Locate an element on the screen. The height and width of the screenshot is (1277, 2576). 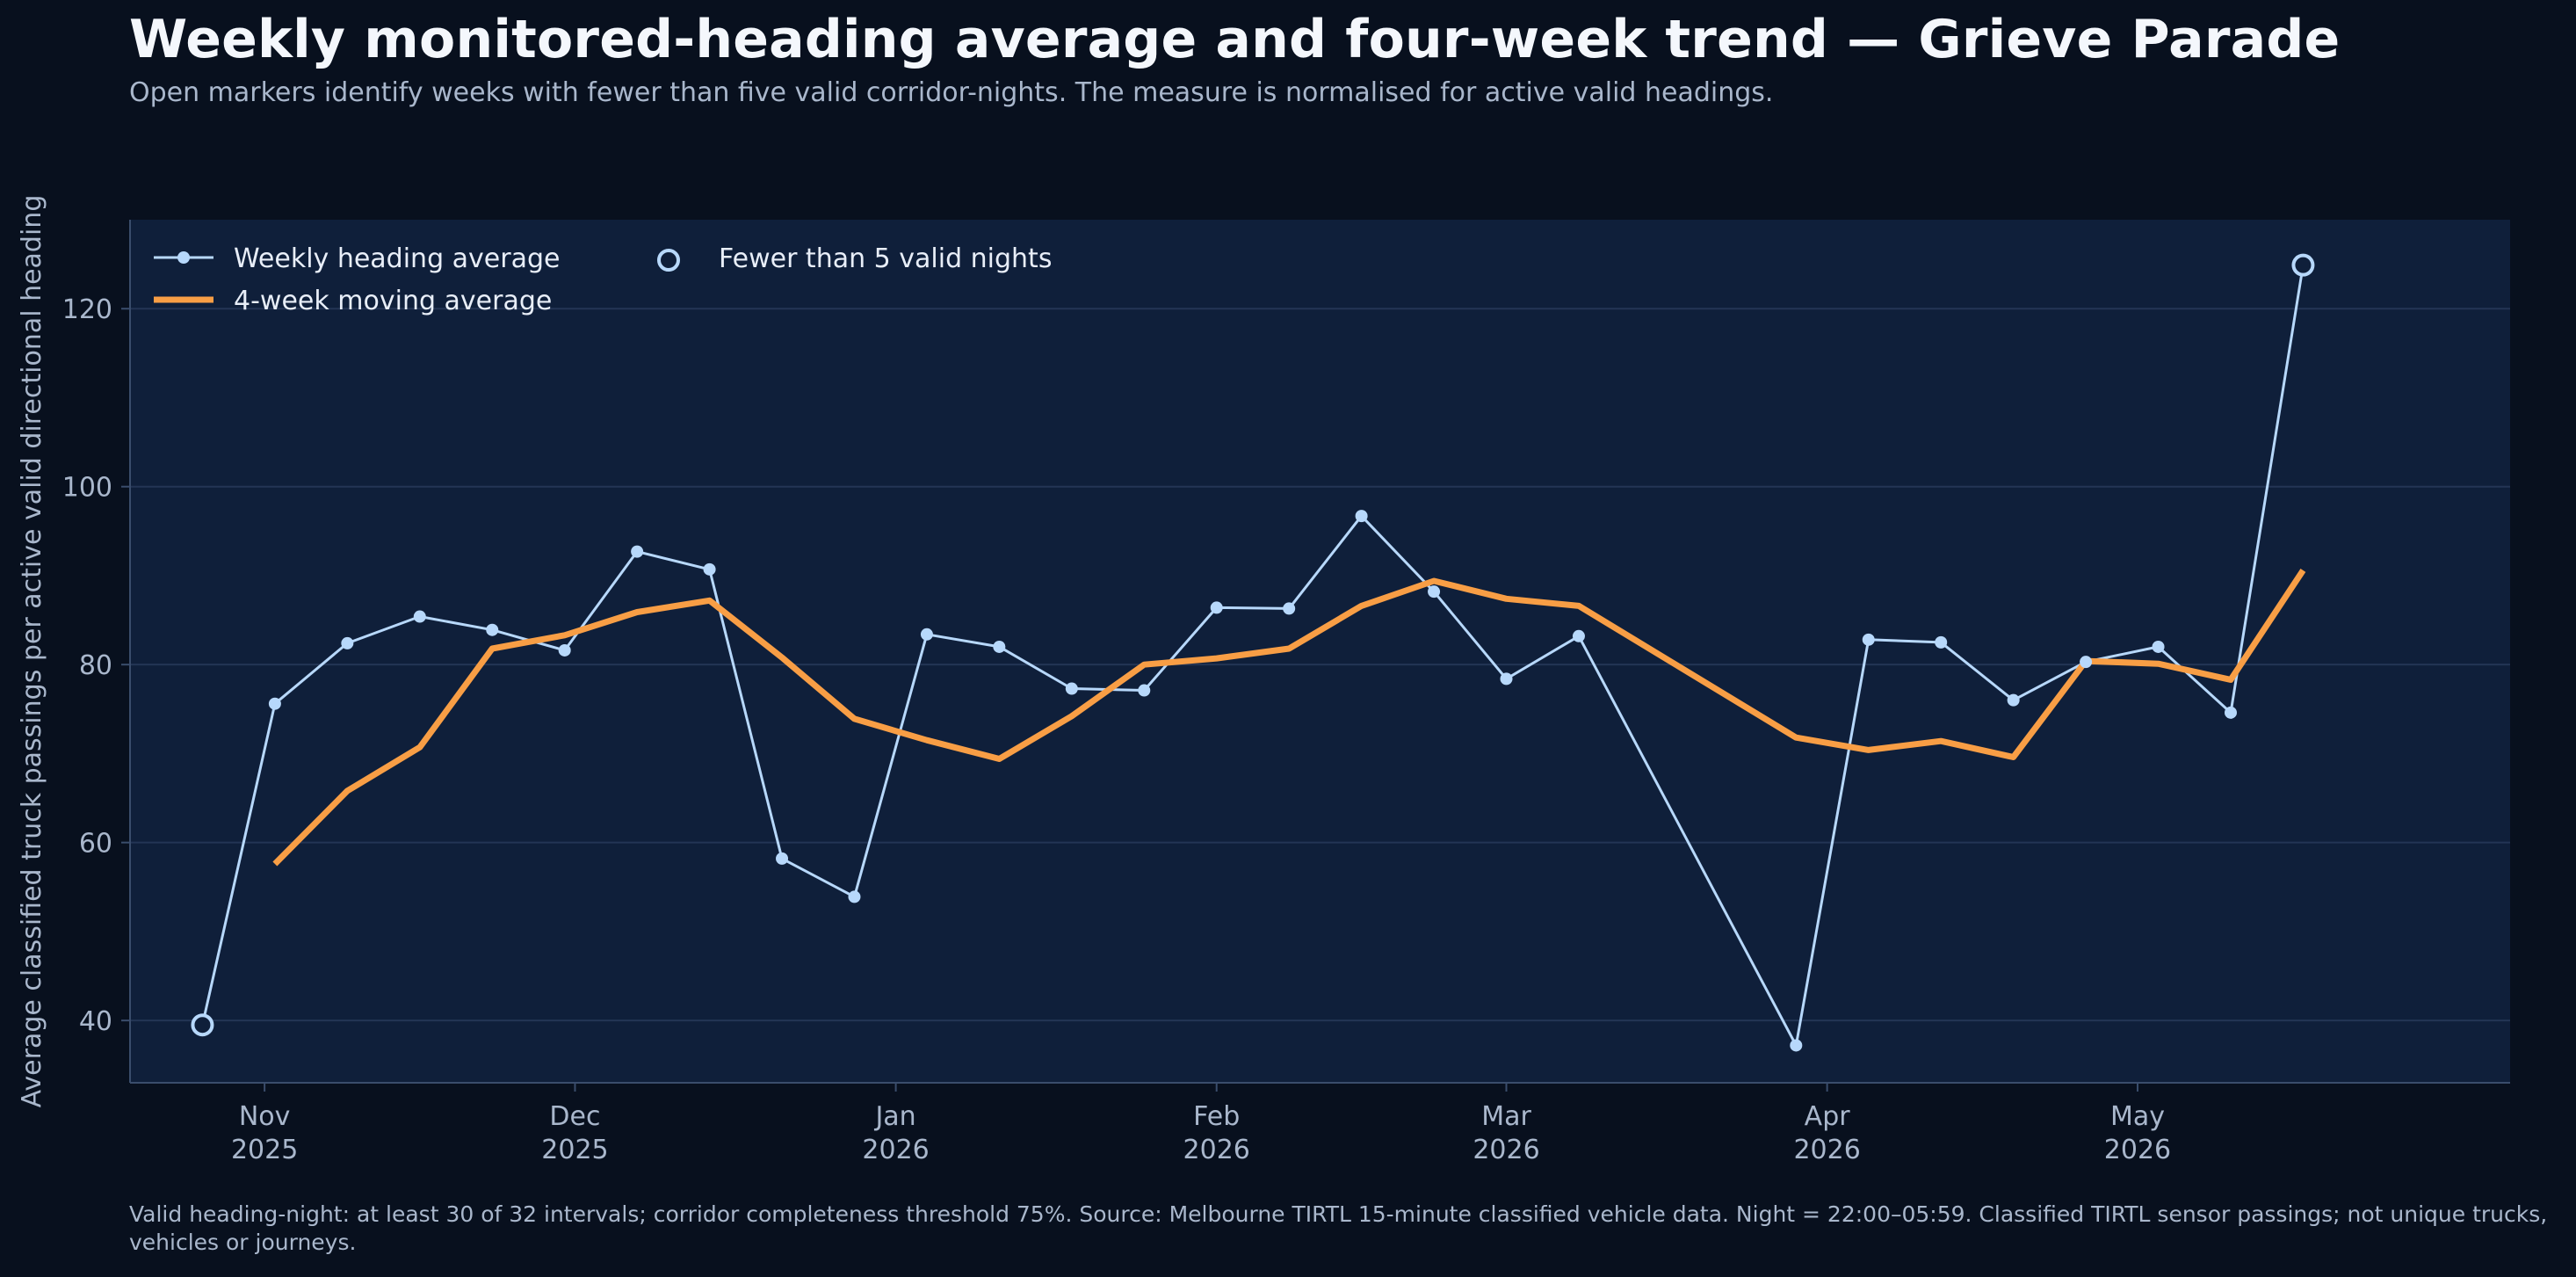
x-tick-label-month: Feb is located at coordinates (1216, 1116).